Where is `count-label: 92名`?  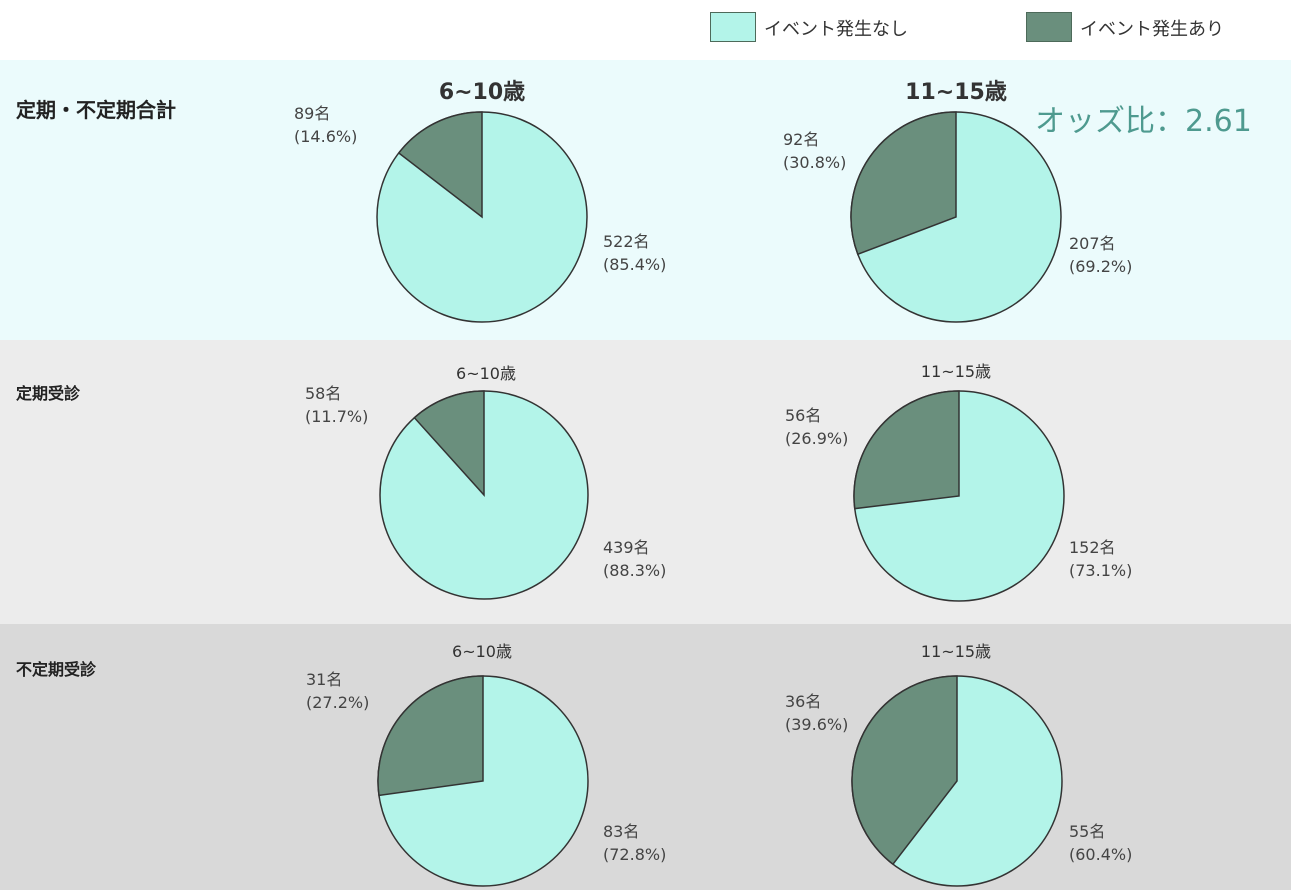 count-label: 92名 is located at coordinates (801, 139).